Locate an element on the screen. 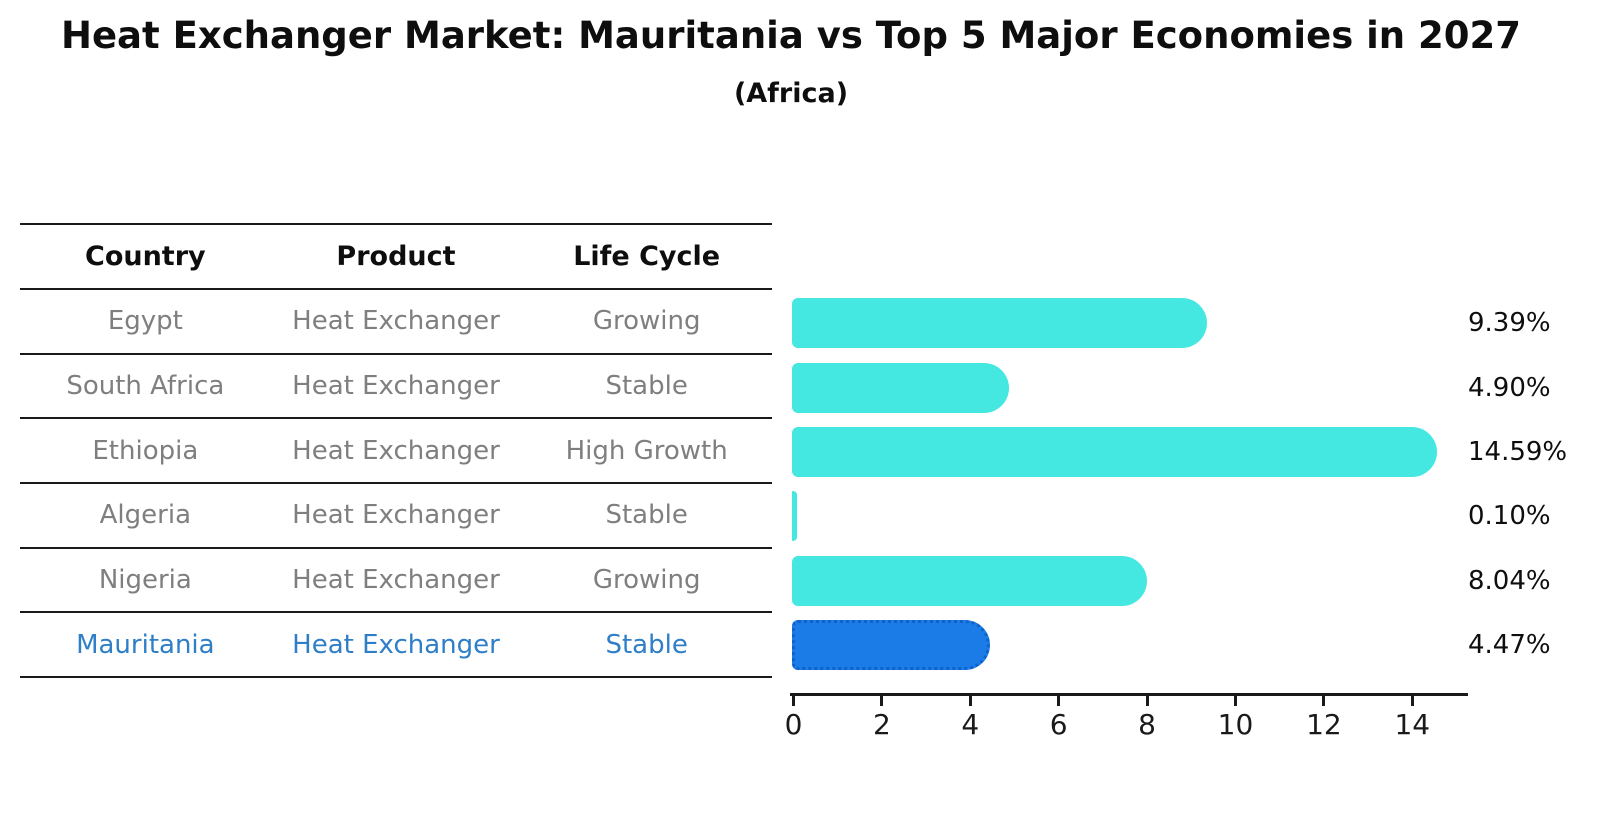 The height and width of the screenshot is (823, 1604). bar-ethiopia is located at coordinates (1114, 452).